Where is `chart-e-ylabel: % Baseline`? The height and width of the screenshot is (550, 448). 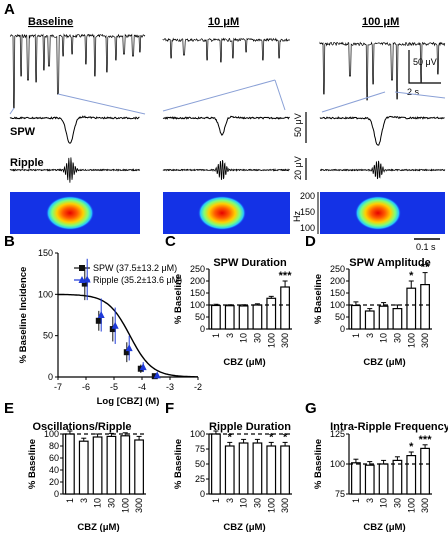 chart-e-ylabel: % Baseline is located at coordinates (32, 464).